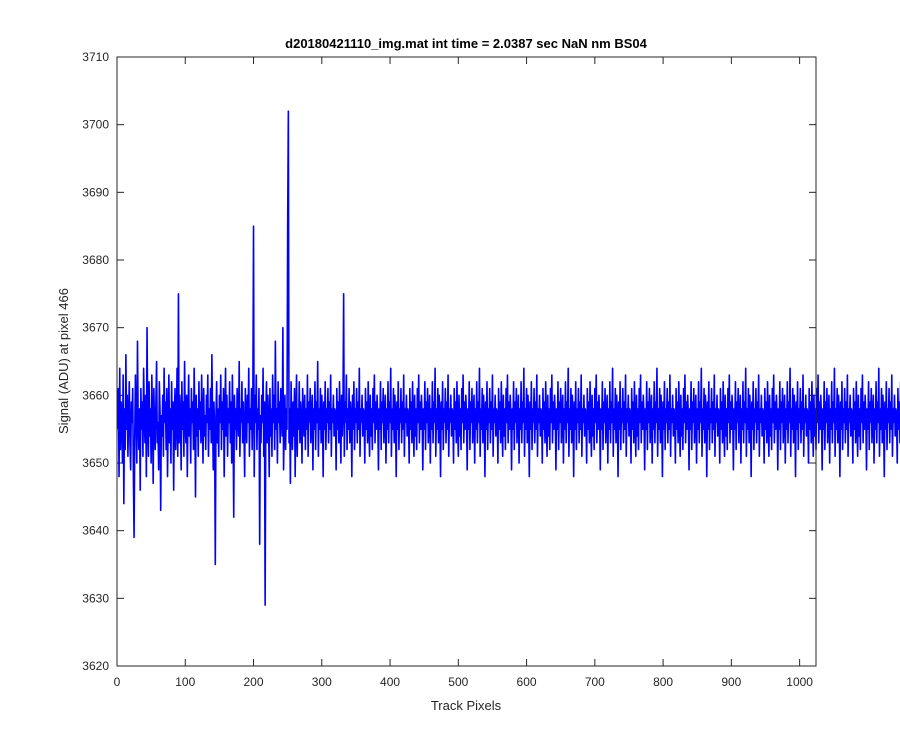  What do you see at coordinates (95, 531) in the screenshot?
I see `y-tick-label: 3640` at bounding box center [95, 531].